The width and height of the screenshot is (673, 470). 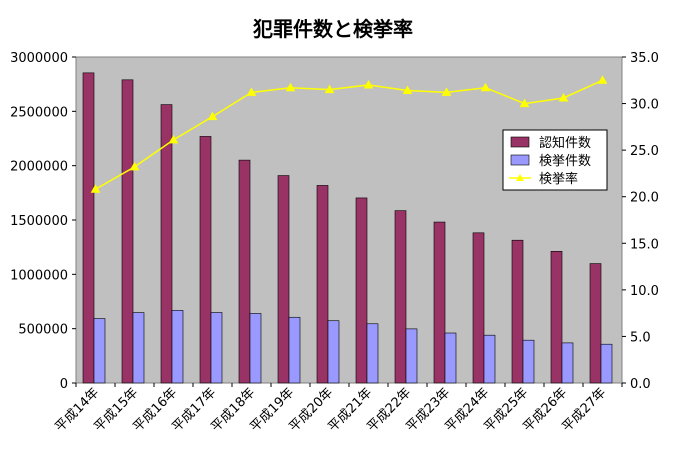 I want to click on right-tick-label-2: 10.0, so click(x=644, y=291).